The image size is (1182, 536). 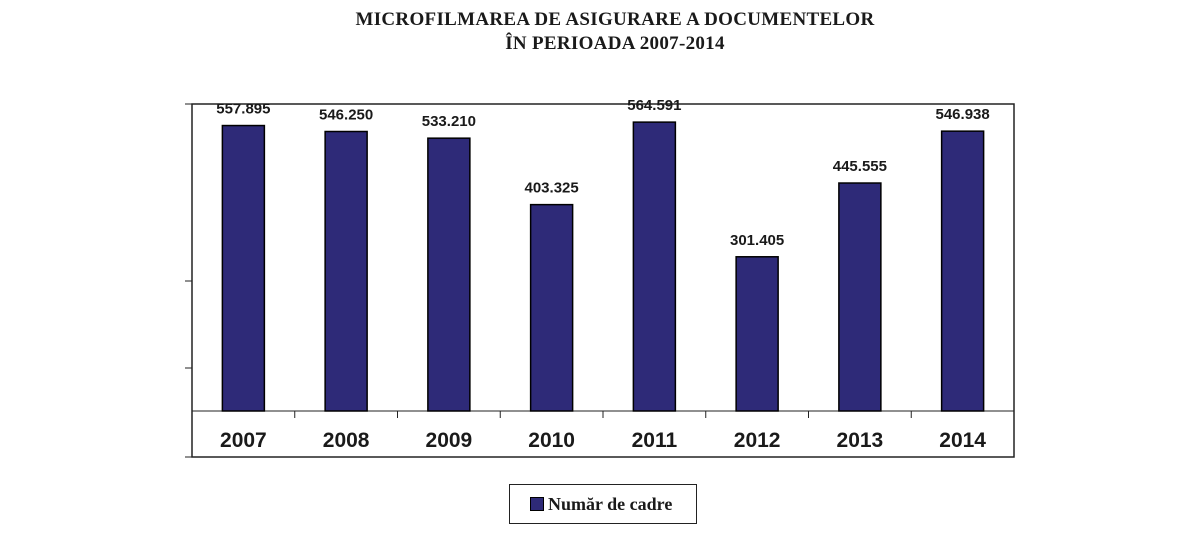 What do you see at coordinates (962, 440) in the screenshot?
I see `x-tick-label: 2014` at bounding box center [962, 440].